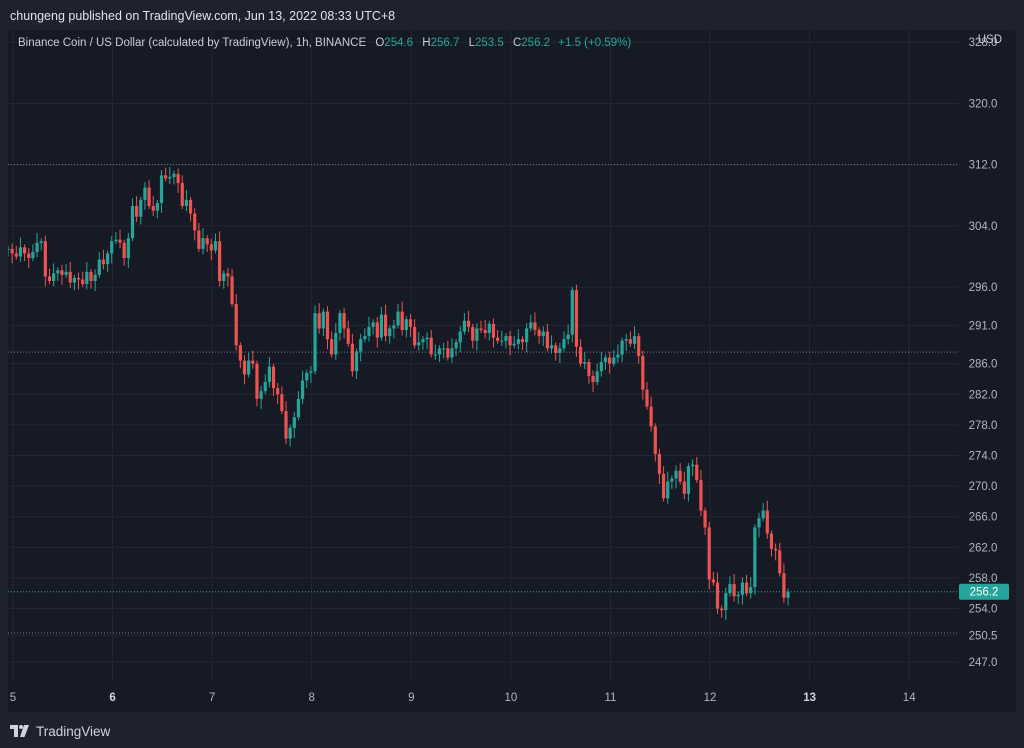  I want to click on x-tick-label: 6, so click(112, 698).